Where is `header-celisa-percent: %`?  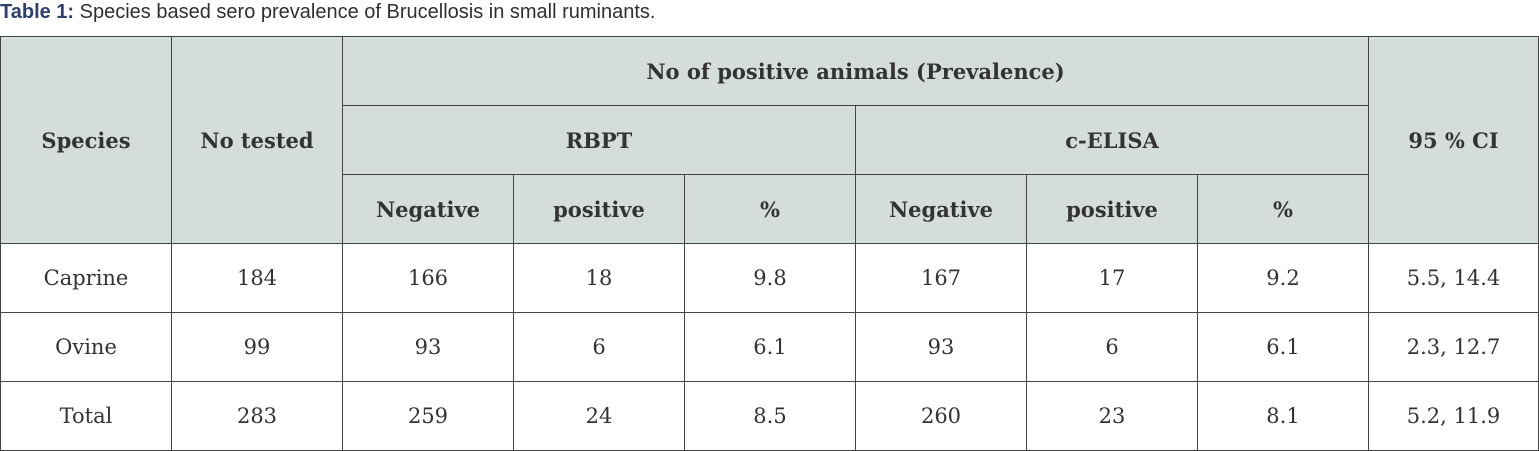 header-celisa-percent: % is located at coordinates (1283, 209).